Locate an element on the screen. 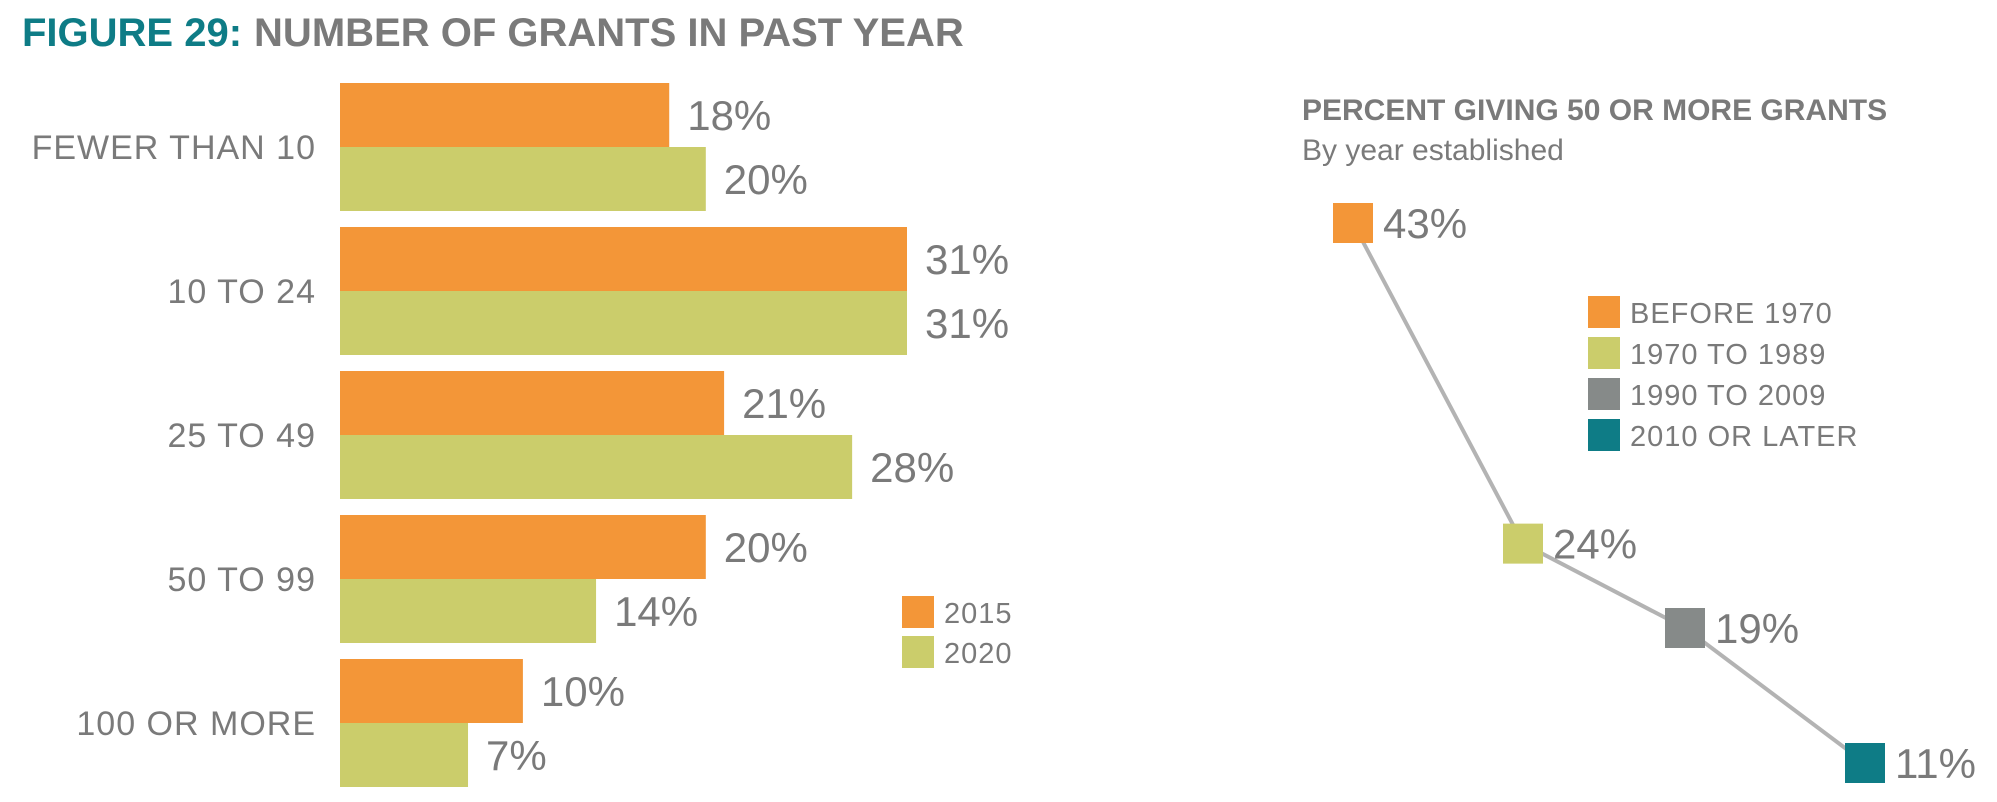 The width and height of the screenshot is (1997, 802). bar-category-label: FEWER THAN 10 is located at coordinates (174, 148).